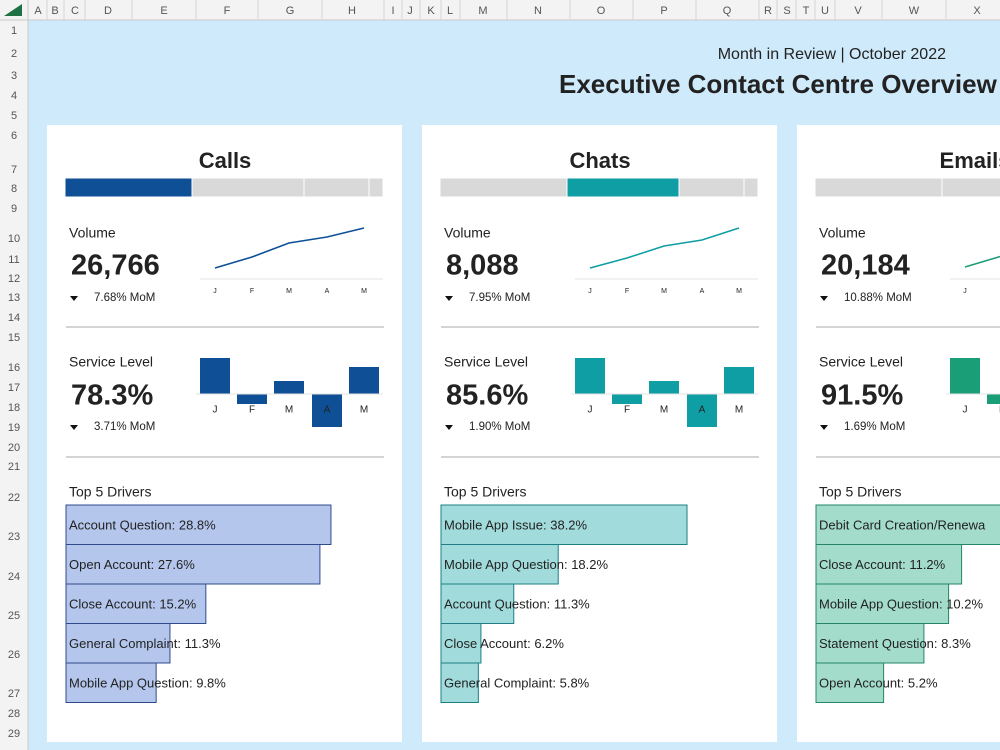  What do you see at coordinates (874, 427) in the screenshot?
I see `kpi-change: 1.69% MoM` at bounding box center [874, 427].